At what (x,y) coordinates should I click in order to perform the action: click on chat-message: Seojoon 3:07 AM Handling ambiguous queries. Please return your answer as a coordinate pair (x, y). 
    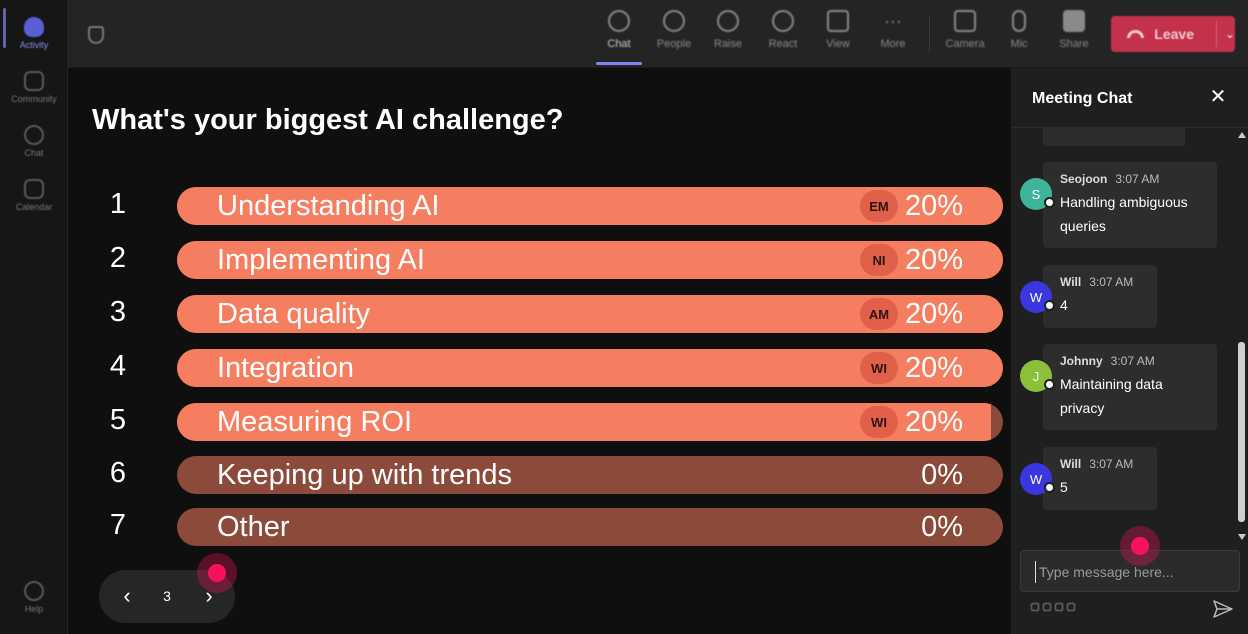
    Looking at the image, I should click on (1130, 205).